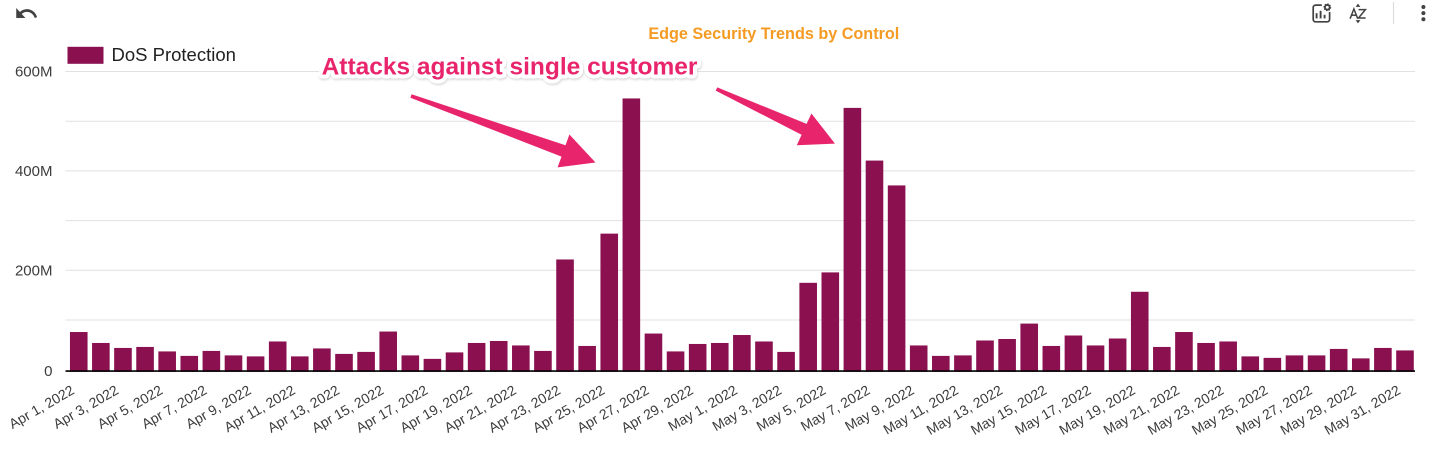 This screenshot has width=1440, height=460. What do you see at coordinates (773, 34) in the screenshot?
I see `svg-text:Edge Security Trends by Contro: Edge Security Trends by Control` at bounding box center [773, 34].